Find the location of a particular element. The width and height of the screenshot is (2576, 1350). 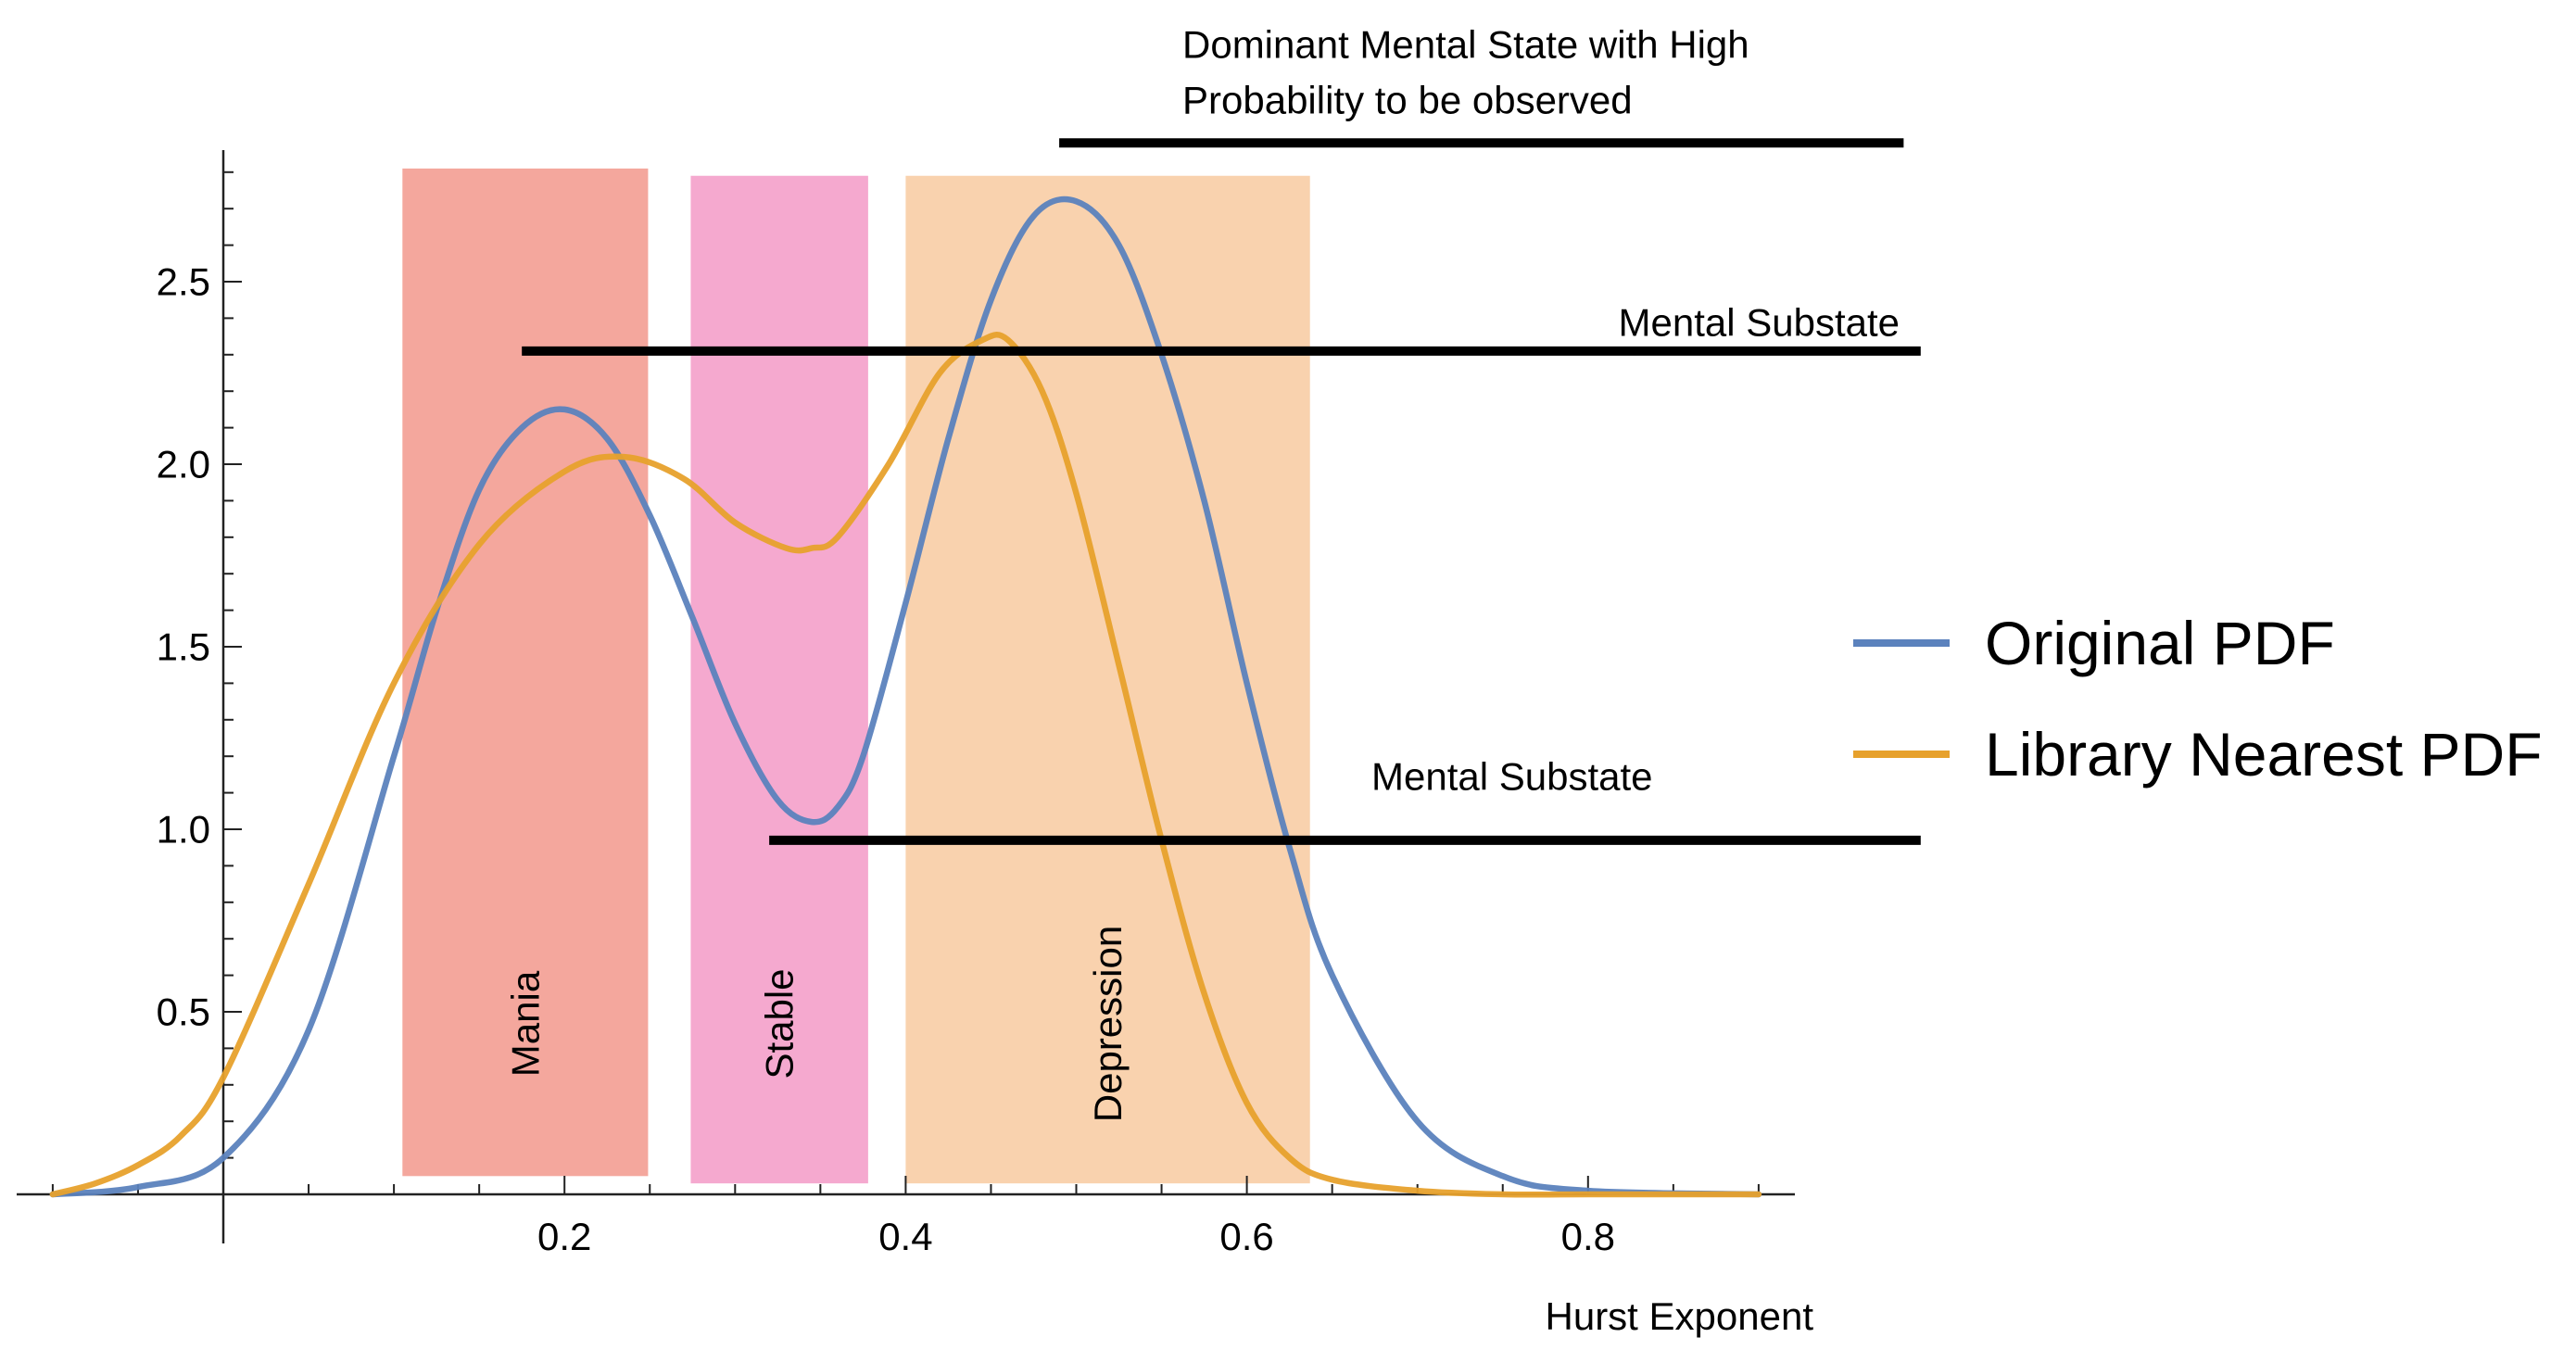

band-label-stable: Stable is located at coordinates (780, 1024).